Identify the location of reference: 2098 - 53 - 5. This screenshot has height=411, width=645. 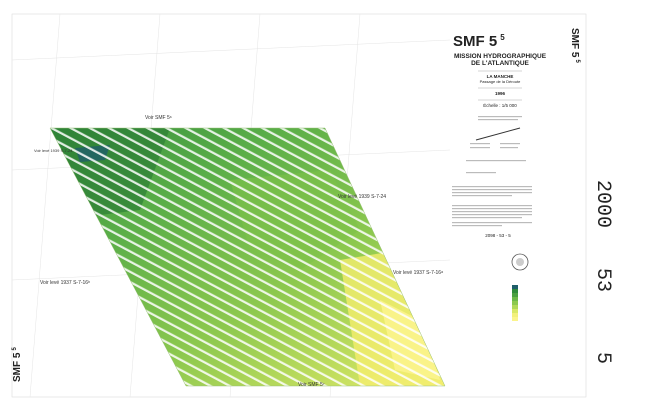
(498, 235).